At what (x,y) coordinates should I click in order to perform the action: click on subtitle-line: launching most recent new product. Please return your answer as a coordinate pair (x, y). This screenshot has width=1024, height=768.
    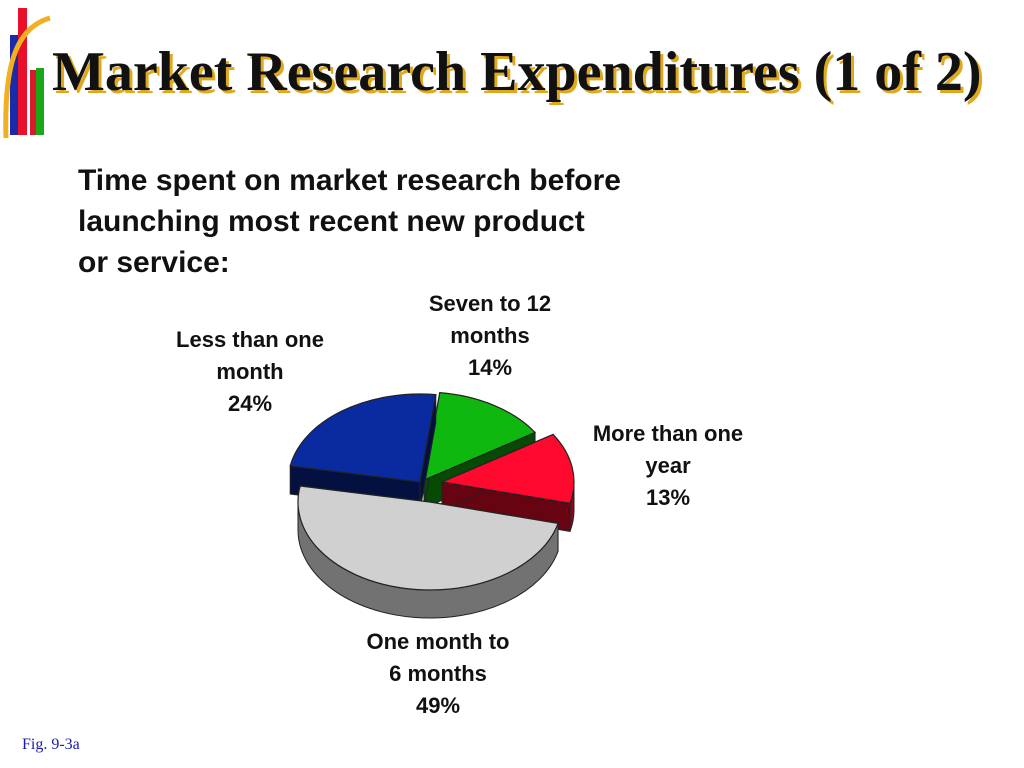
    Looking at the image, I should click on (331, 221).